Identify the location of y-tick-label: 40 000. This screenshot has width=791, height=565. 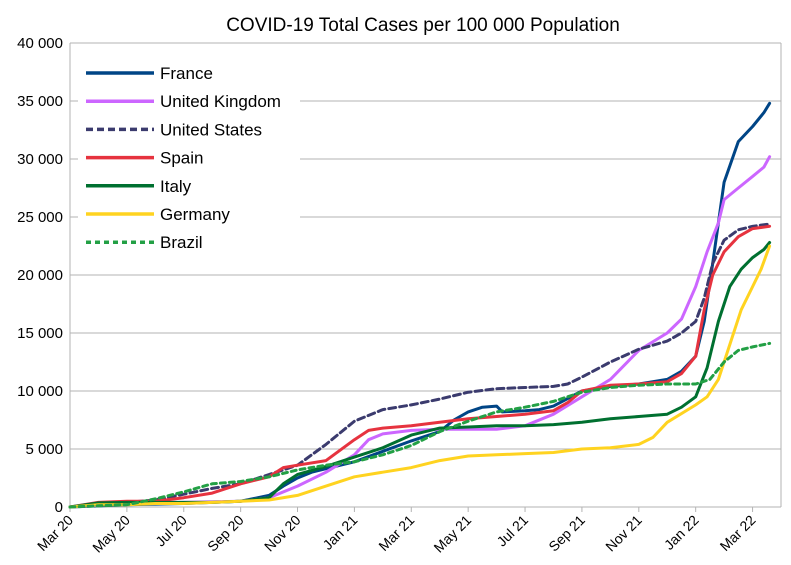
(40, 43).